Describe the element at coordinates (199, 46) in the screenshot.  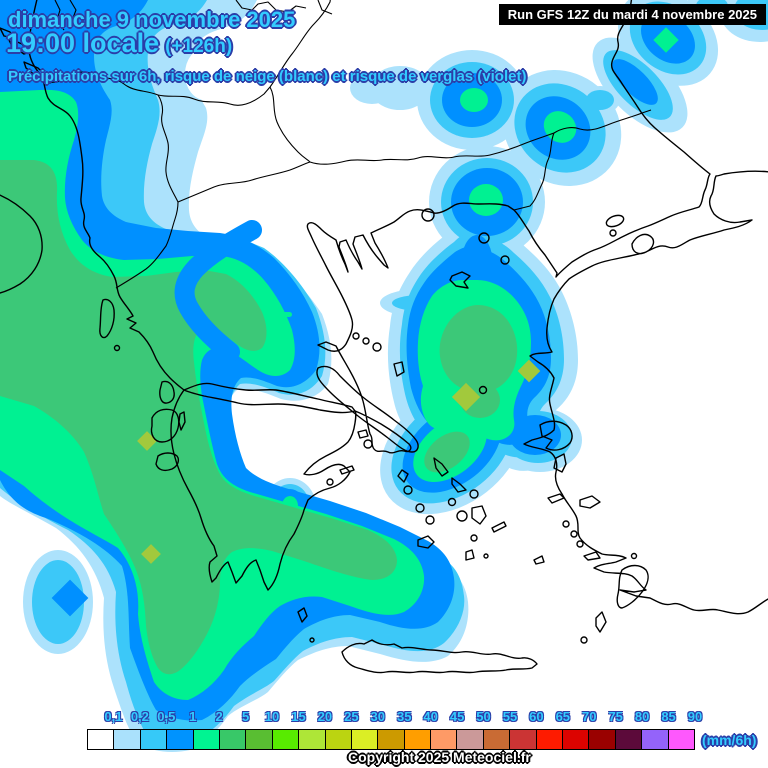
I see `forecast-offset: (+126h)` at that location.